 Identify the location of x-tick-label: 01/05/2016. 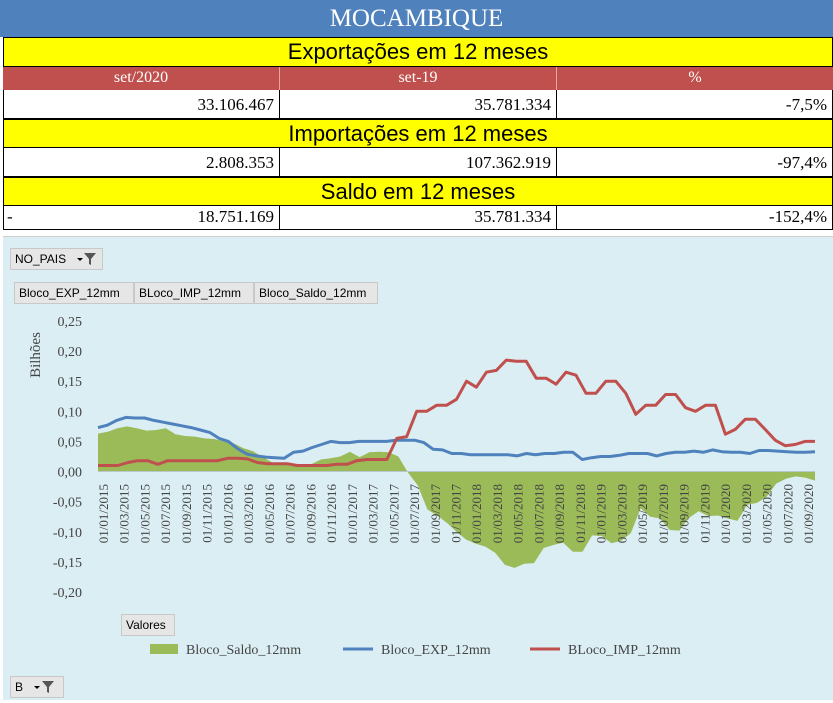
(269, 514).